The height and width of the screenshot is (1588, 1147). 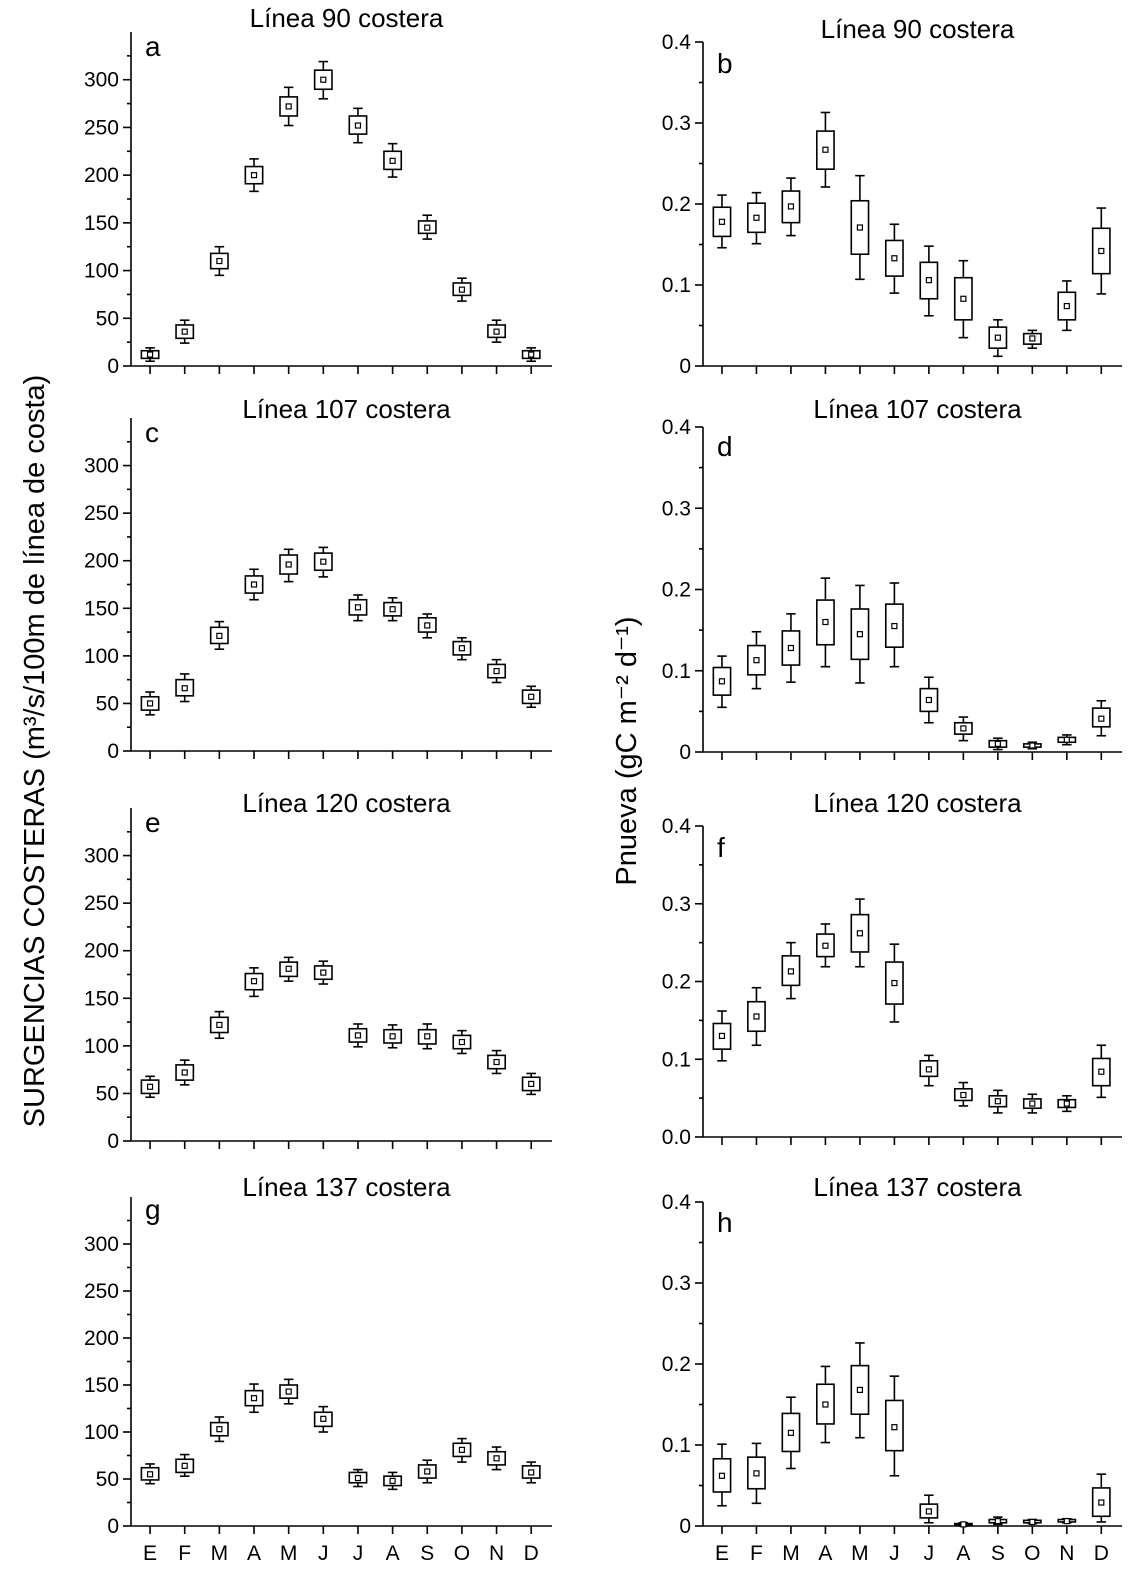 I want to click on panel-title: Línea 120 costera, so click(x=917, y=803).